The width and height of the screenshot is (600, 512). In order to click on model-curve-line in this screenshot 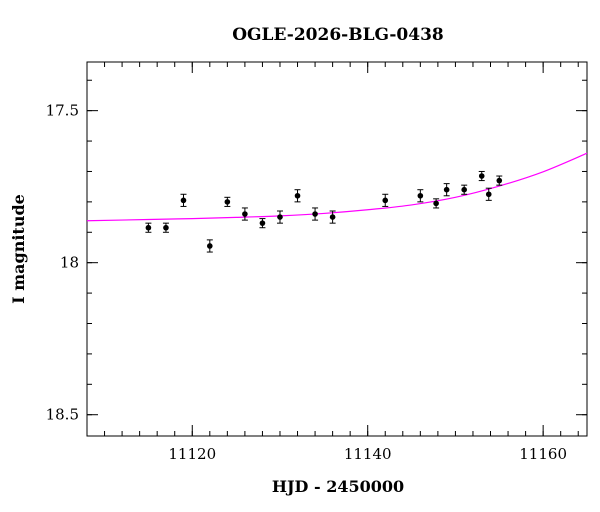, I will do `click(337, 187)`.